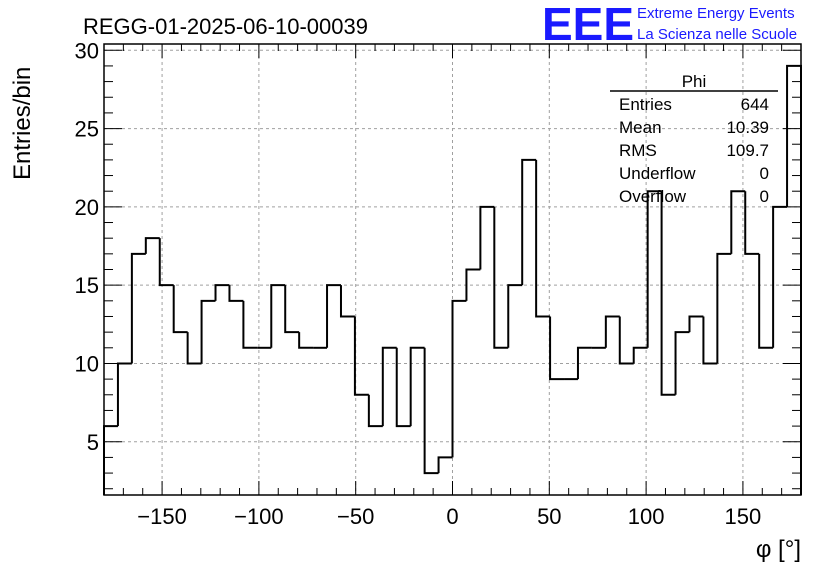 The height and width of the screenshot is (572, 836). What do you see at coordinates (355, 516) in the screenshot?
I see `x-tick-label-2: −50` at bounding box center [355, 516].